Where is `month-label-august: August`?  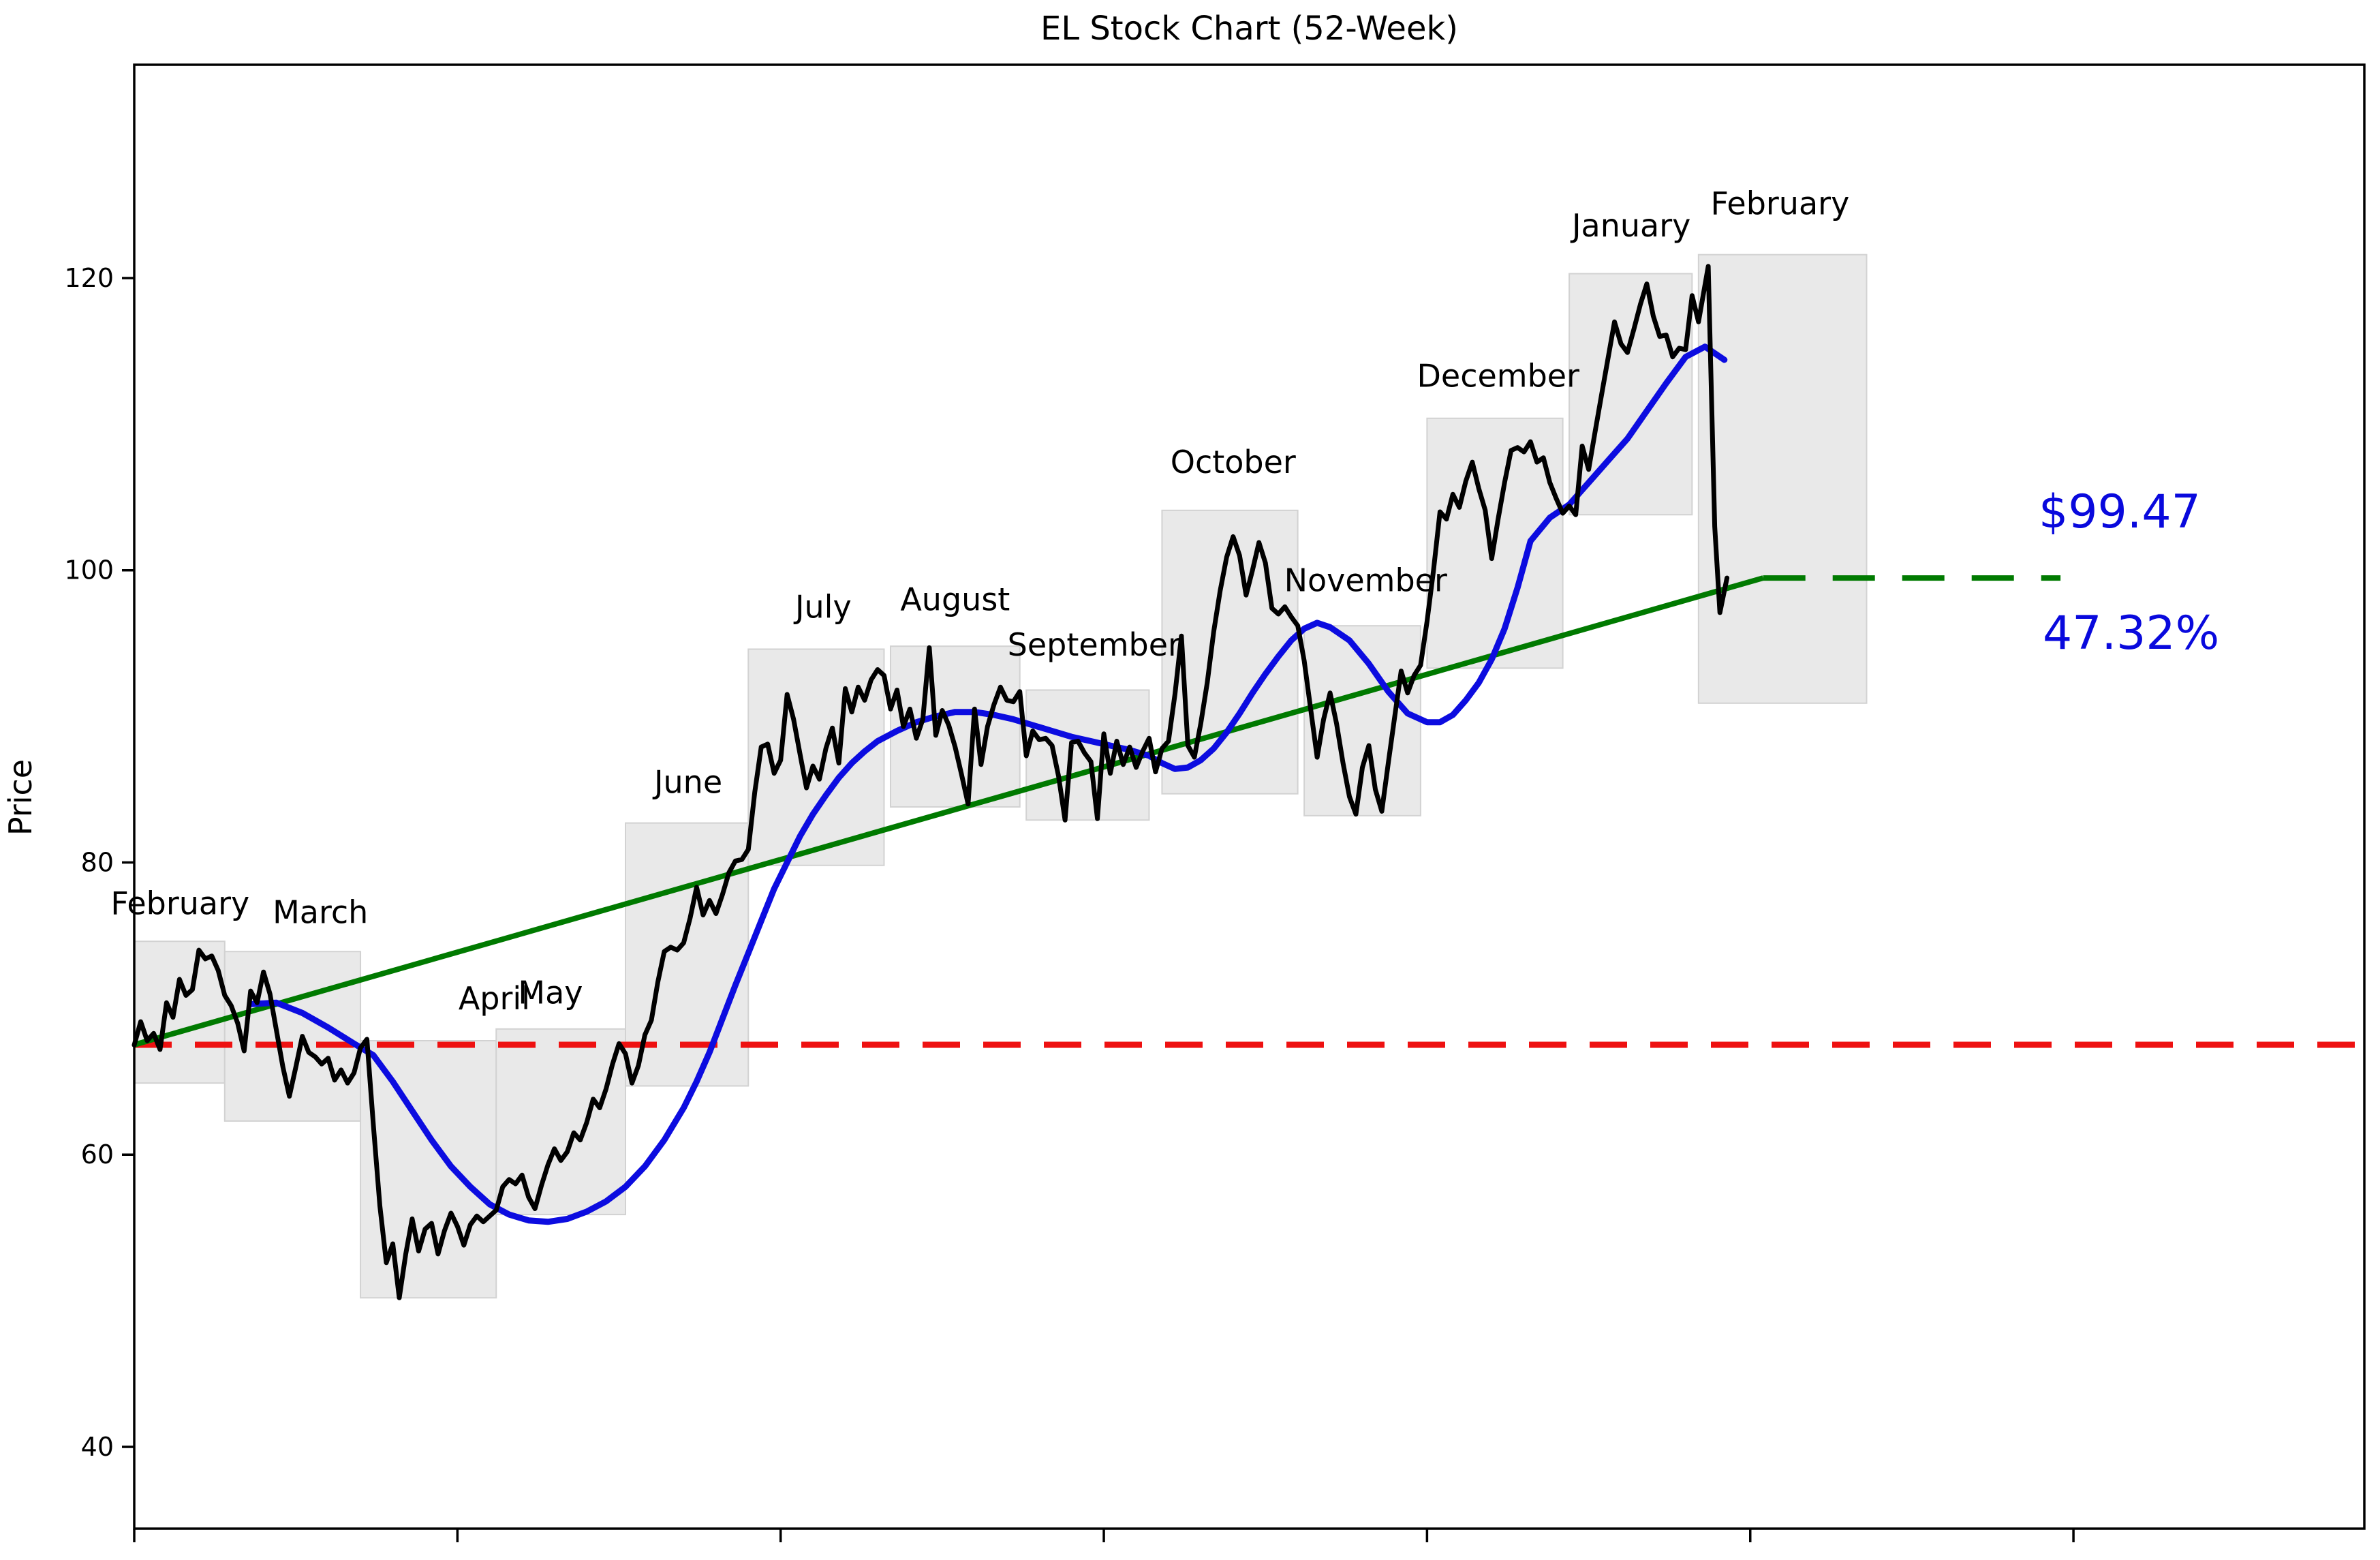
month-label-august: August is located at coordinates (955, 599).